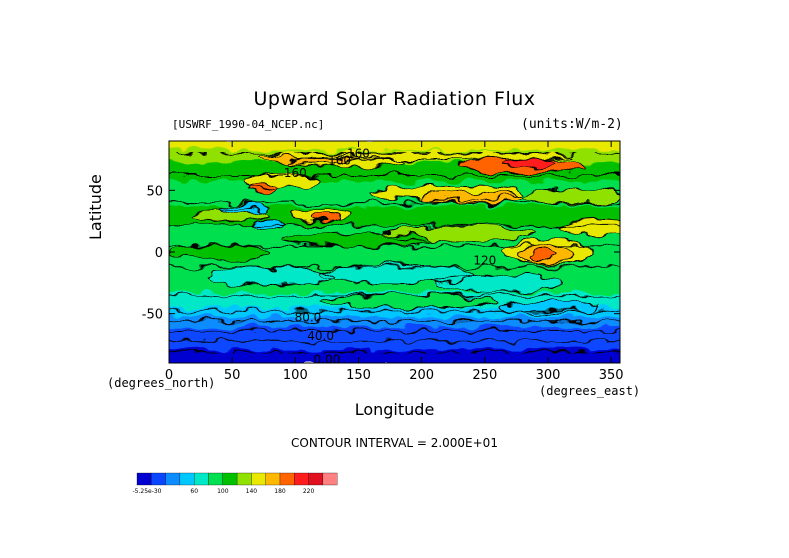 The image size is (789, 558). I want to click on y-tick-label: 50, so click(154, 191).